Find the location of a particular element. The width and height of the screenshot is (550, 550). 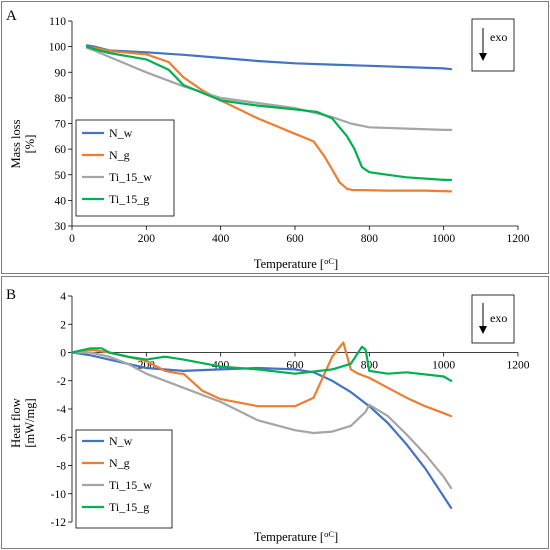

panel-b-legend-item: Ti_15_w is located at coordinates (117, 485).